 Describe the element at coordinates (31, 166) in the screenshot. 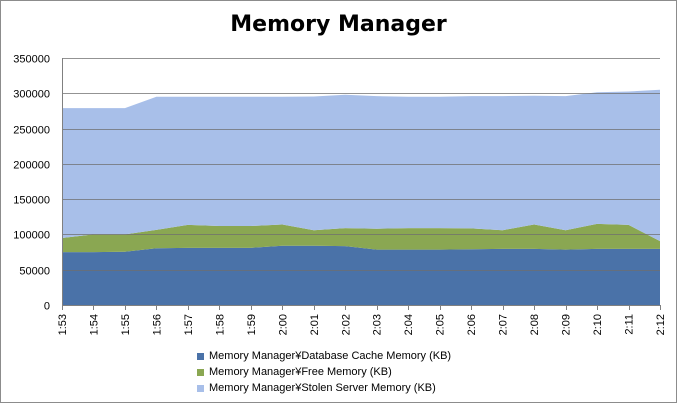

I see `y-tick-label: 200000` at that location.